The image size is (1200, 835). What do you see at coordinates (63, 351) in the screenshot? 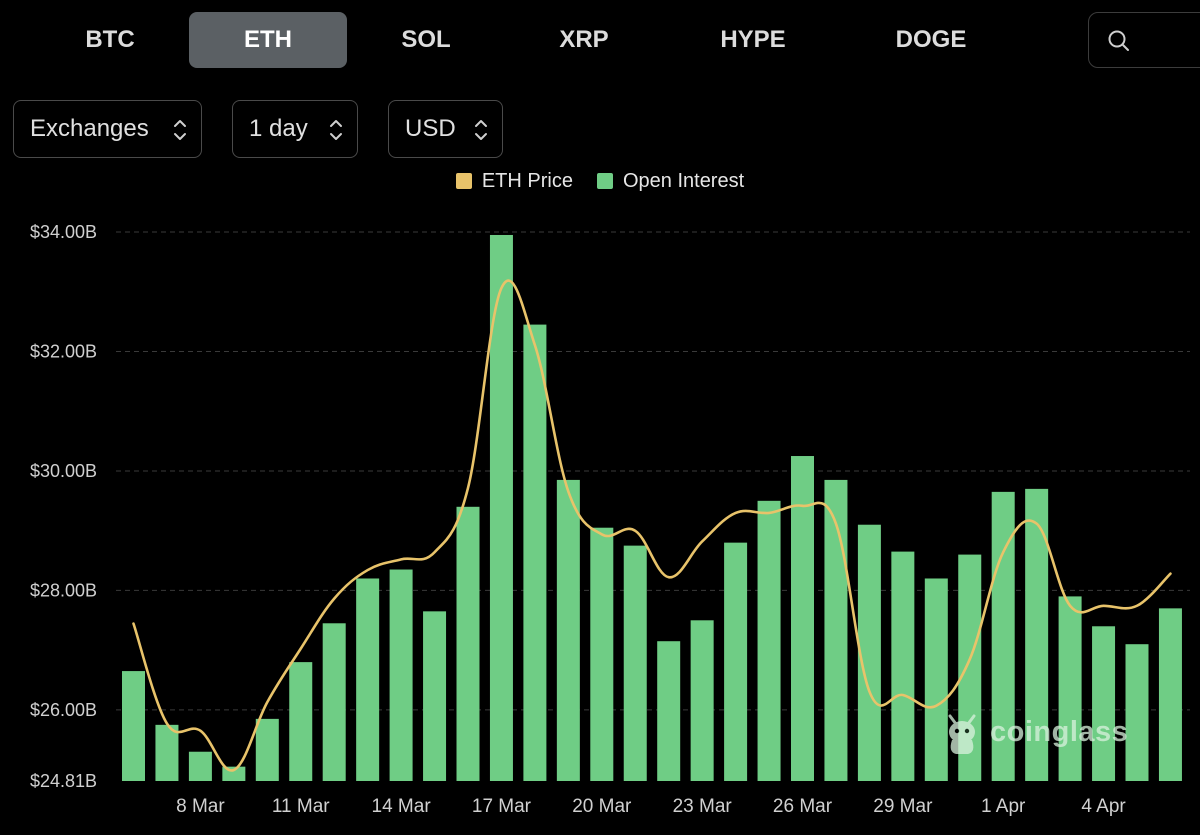
I see `y-tick-label: $32.00B` at bounding box center [63, 351].